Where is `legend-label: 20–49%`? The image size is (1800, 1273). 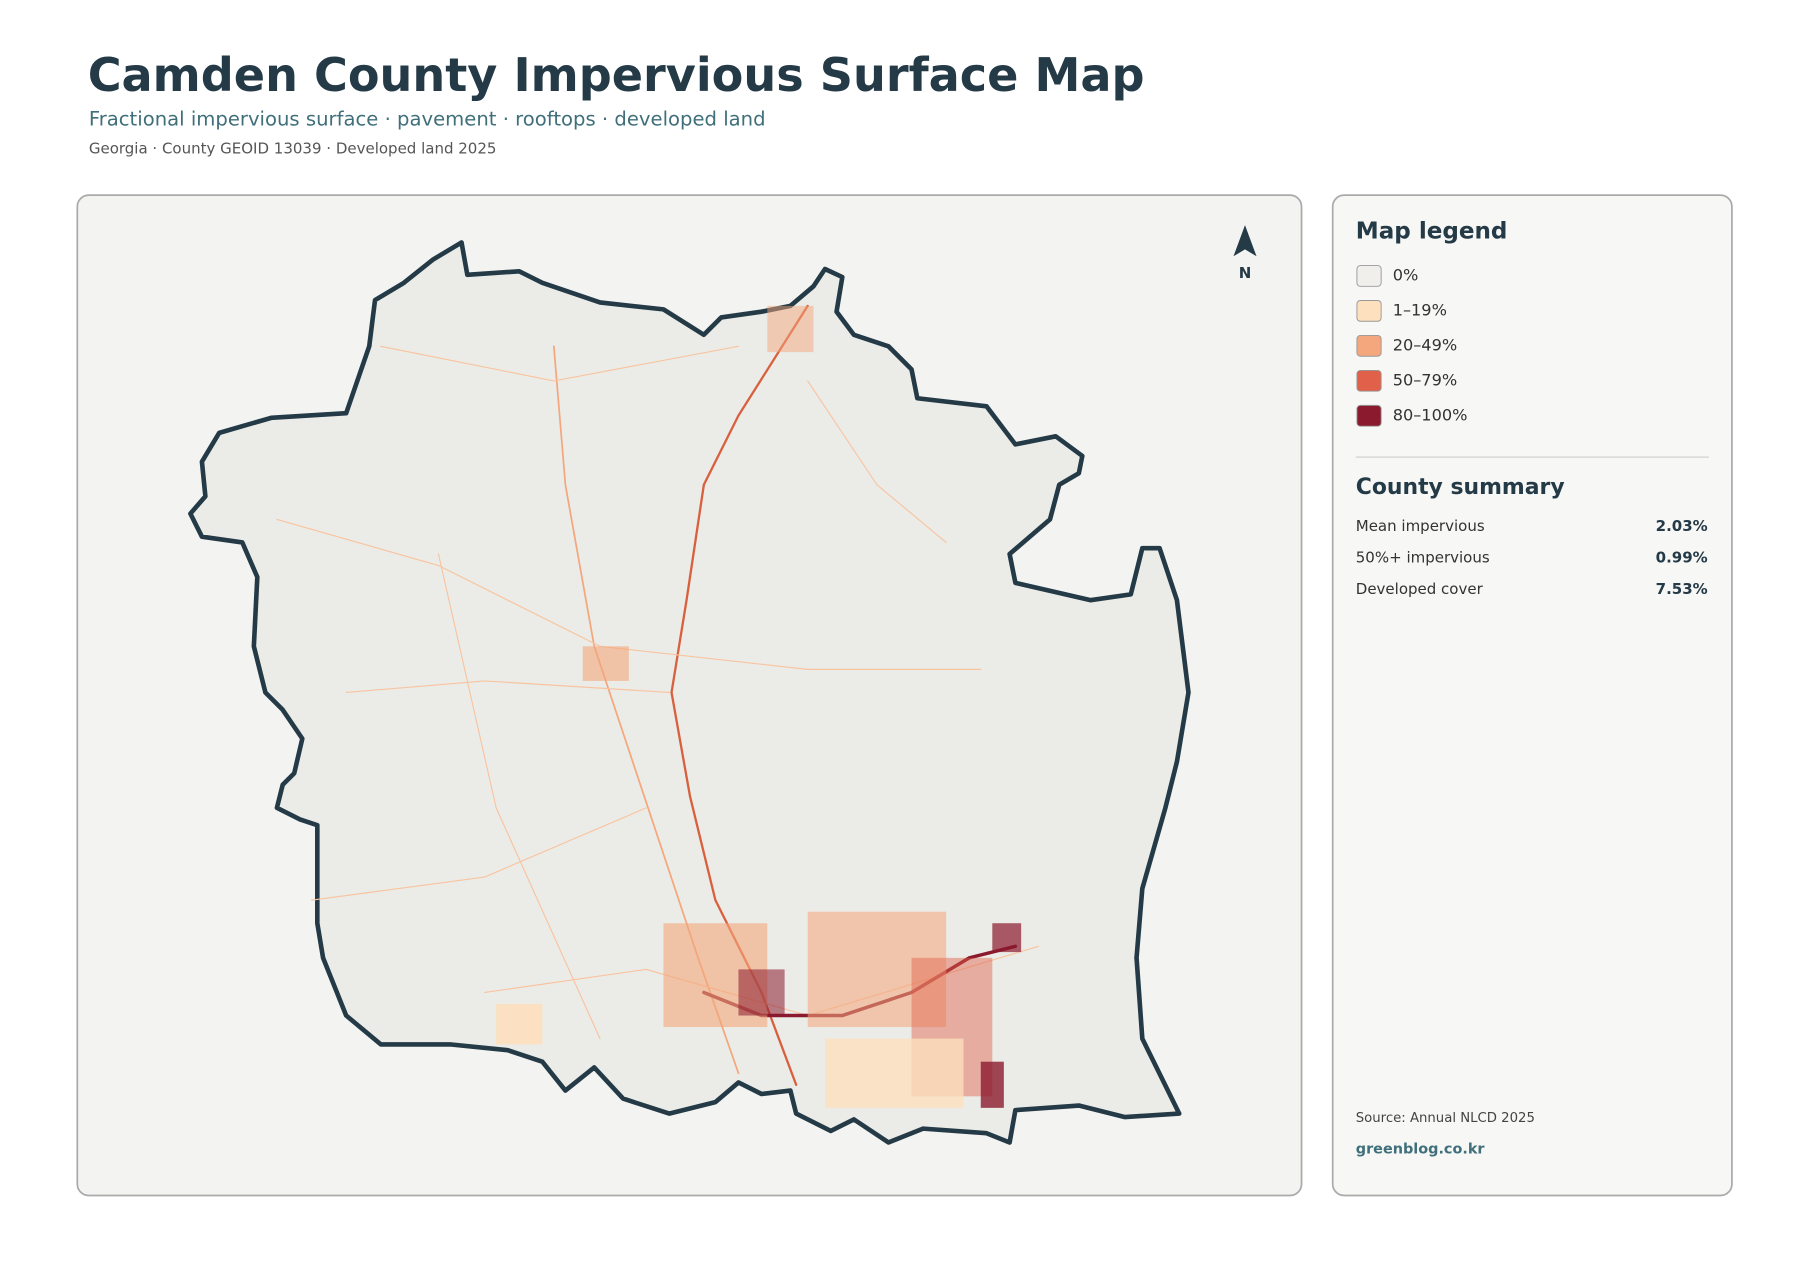
legend-label: 20–49% is located at coordinates (1425, 344).